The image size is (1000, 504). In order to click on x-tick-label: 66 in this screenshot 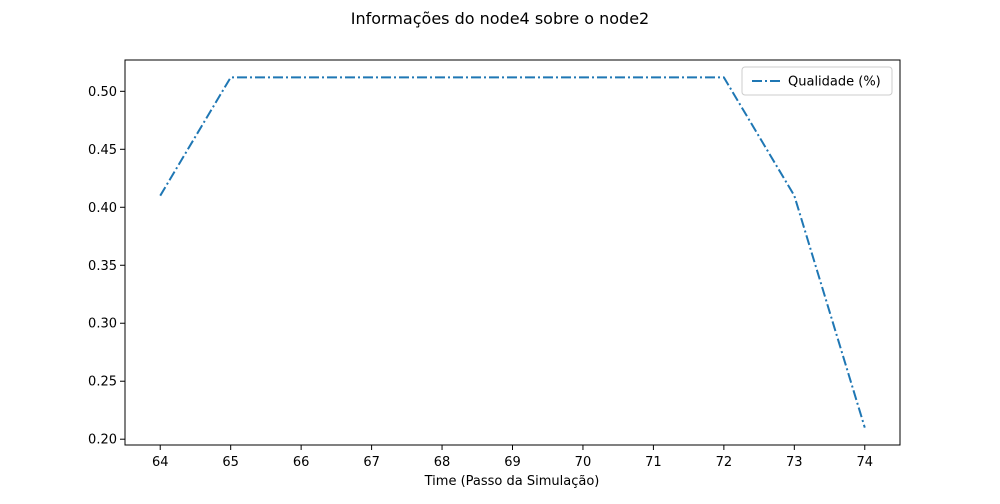, I will do `click(301, 462)`.